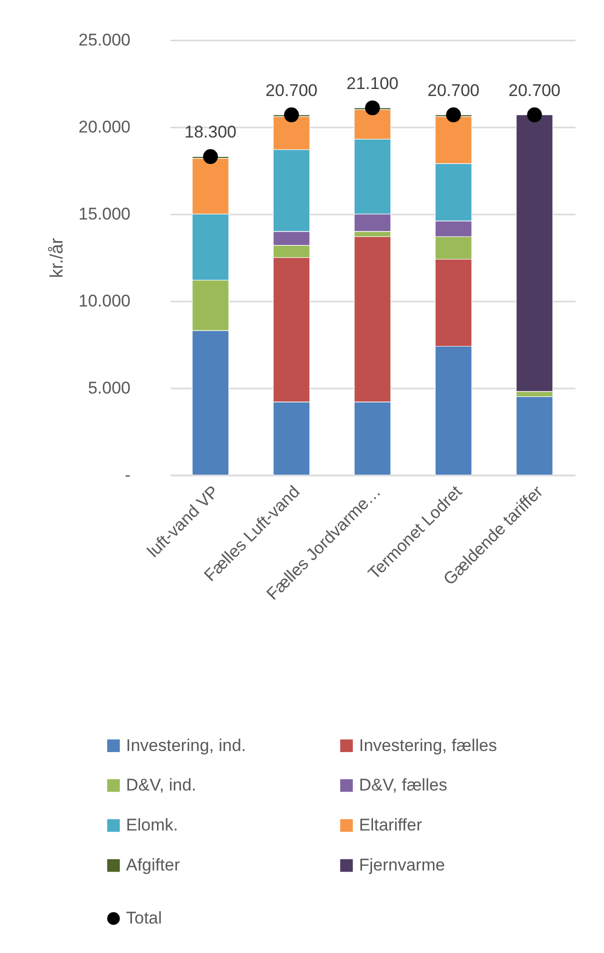 This screenshot has height=953, width=604. Describe the element at coordinates (372, 83) in the screenshot. I see `data-label: 21.100` at that location.